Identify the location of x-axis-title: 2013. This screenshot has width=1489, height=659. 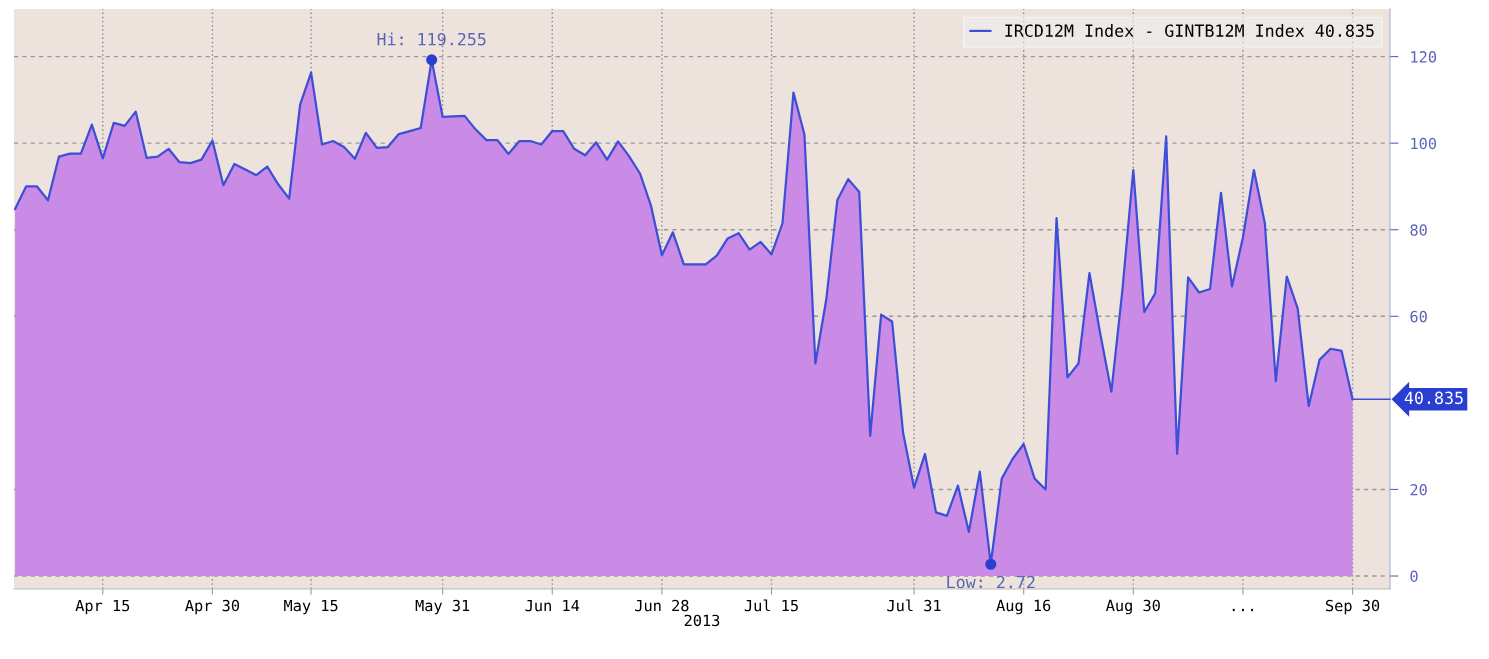
(702, 620).